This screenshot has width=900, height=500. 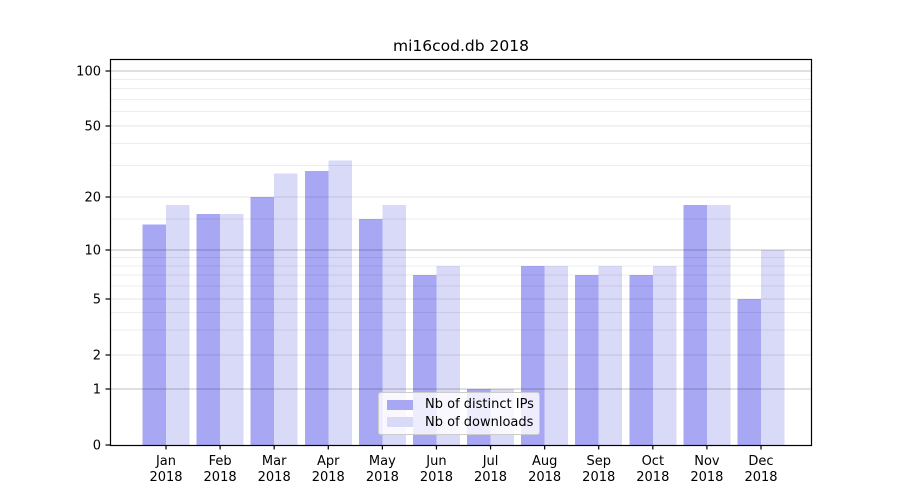 I want to click on x-tick-label-month-oct: Oct, so click(x=653, y=461).